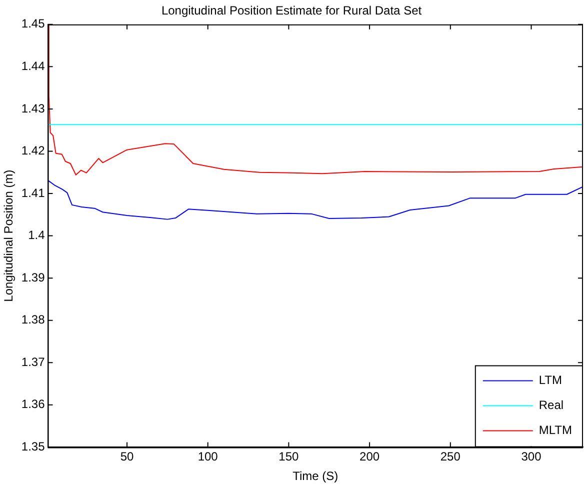 The image size is (584, 486). Describe the element at coordinates (291, 11) in the screenshot. I see `chart-title: Longitudinal Position Estimate for Rural Data Set` at that location.